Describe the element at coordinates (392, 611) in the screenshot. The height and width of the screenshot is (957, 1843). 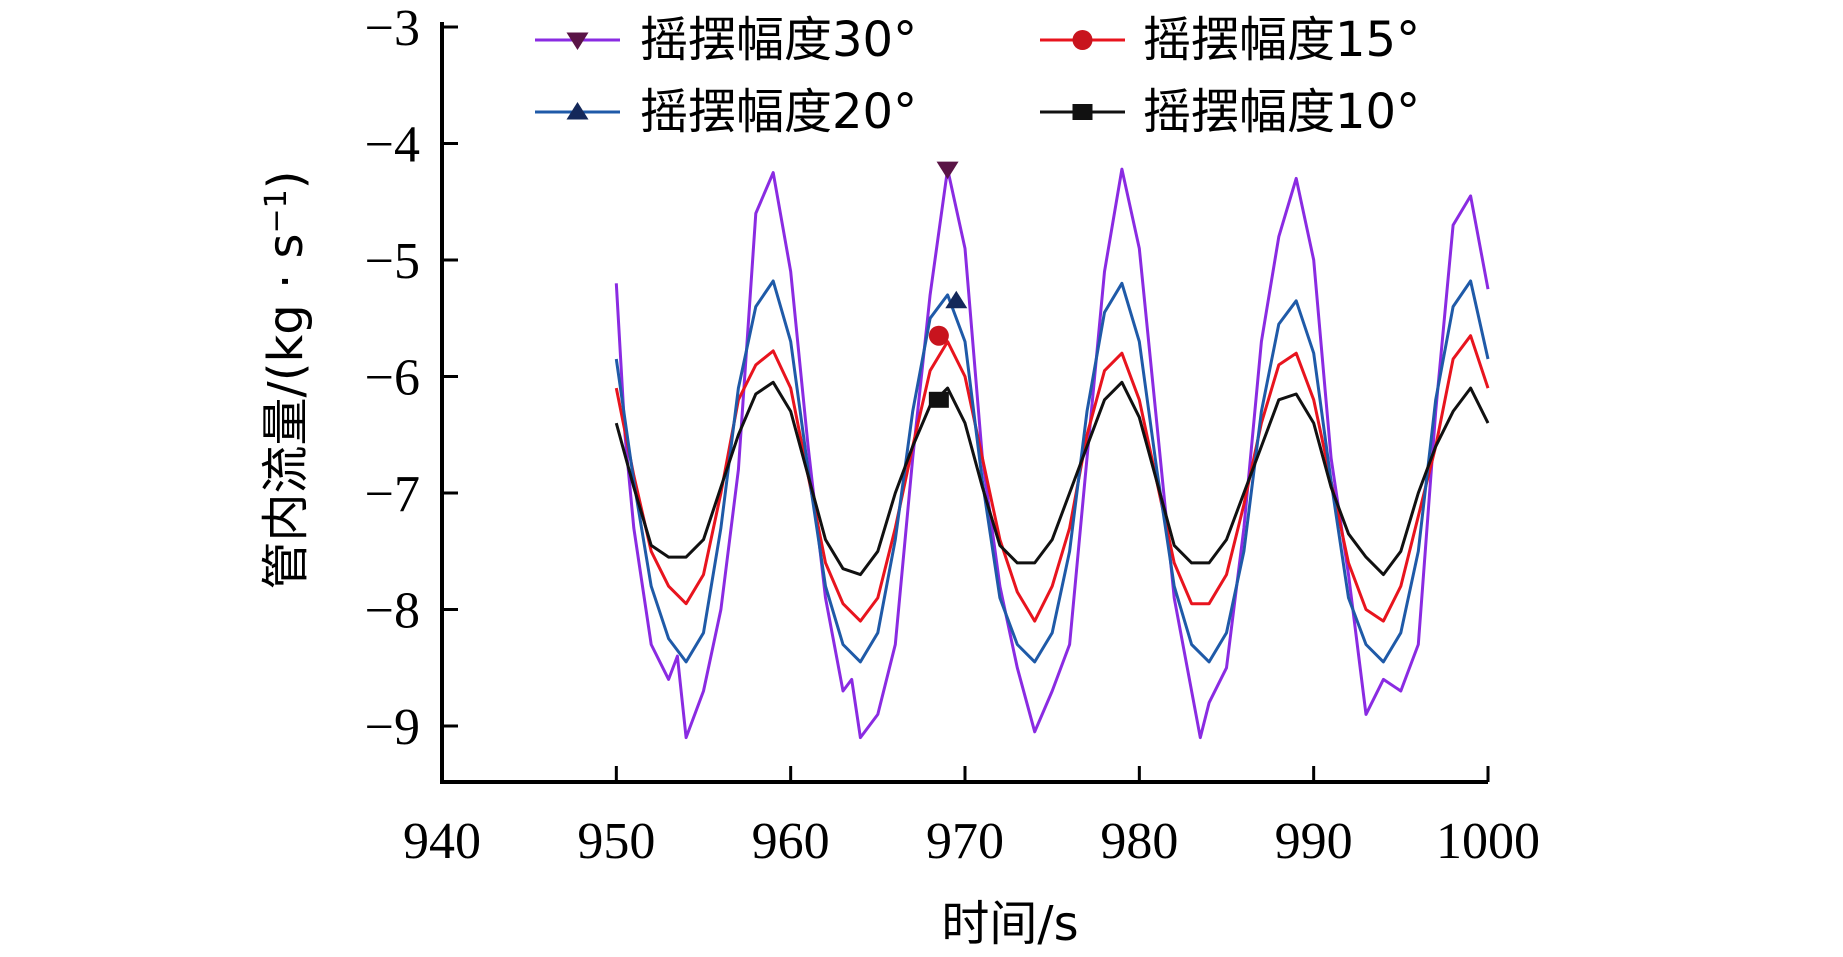
I see `y-tick-label: −8` at that location.